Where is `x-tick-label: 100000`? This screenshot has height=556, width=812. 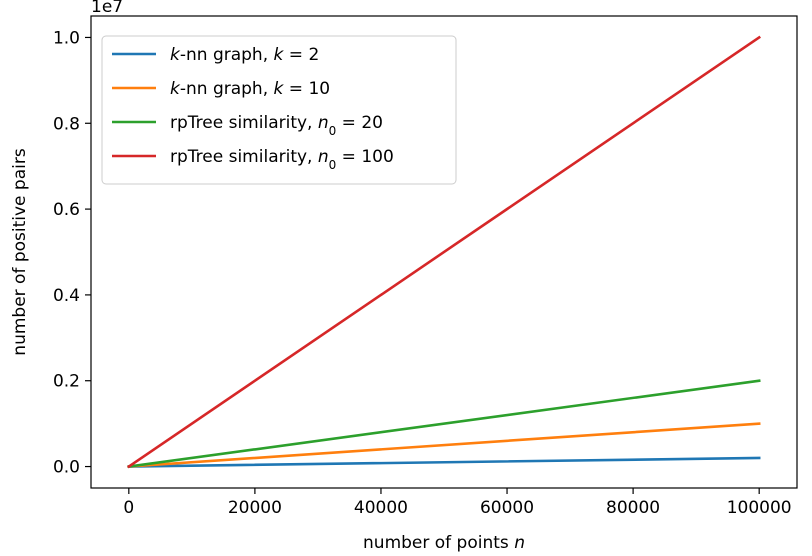 x-tick-label: 100000 is located at coordinates (759, 508).